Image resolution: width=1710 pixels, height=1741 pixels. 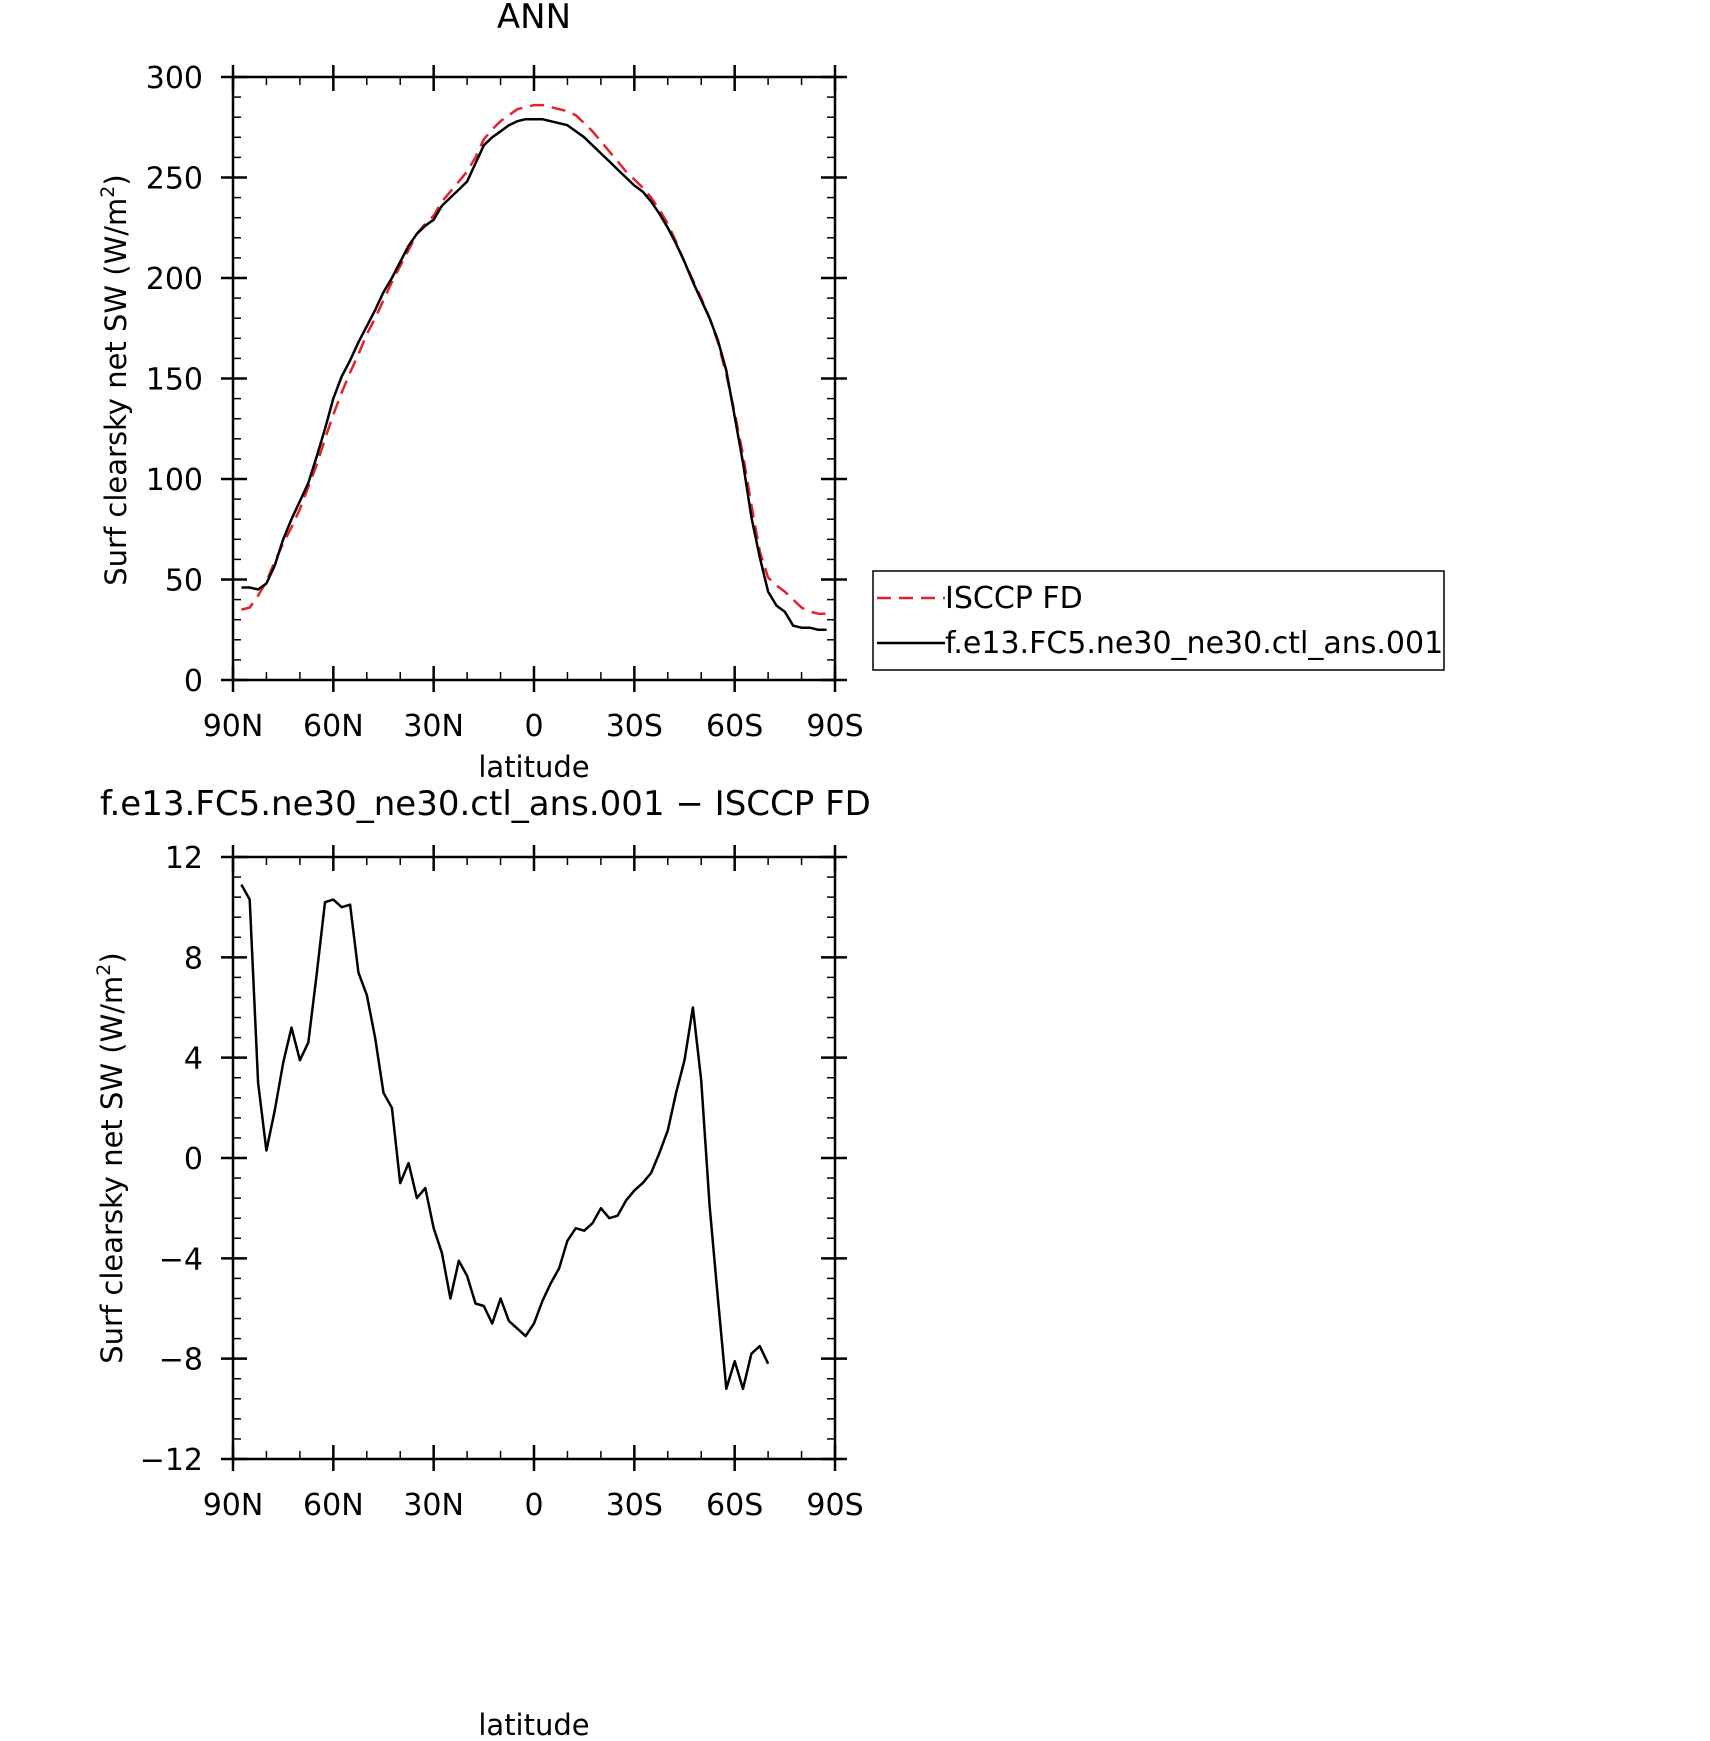 What do you see at coordinates (634, 726) in the screenshot?
I see `top-x-tick-label: 30S` at bounding box center [634, 726].